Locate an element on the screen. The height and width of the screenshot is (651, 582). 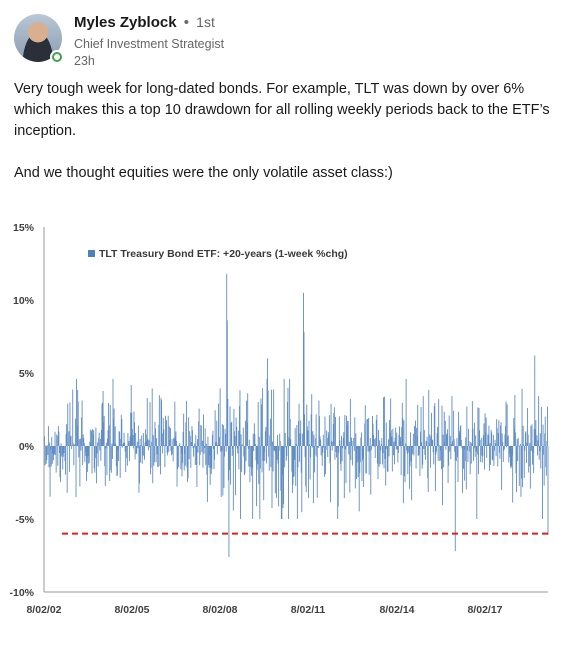
y-tick-label: 5% is located at coordinates (27, 374).